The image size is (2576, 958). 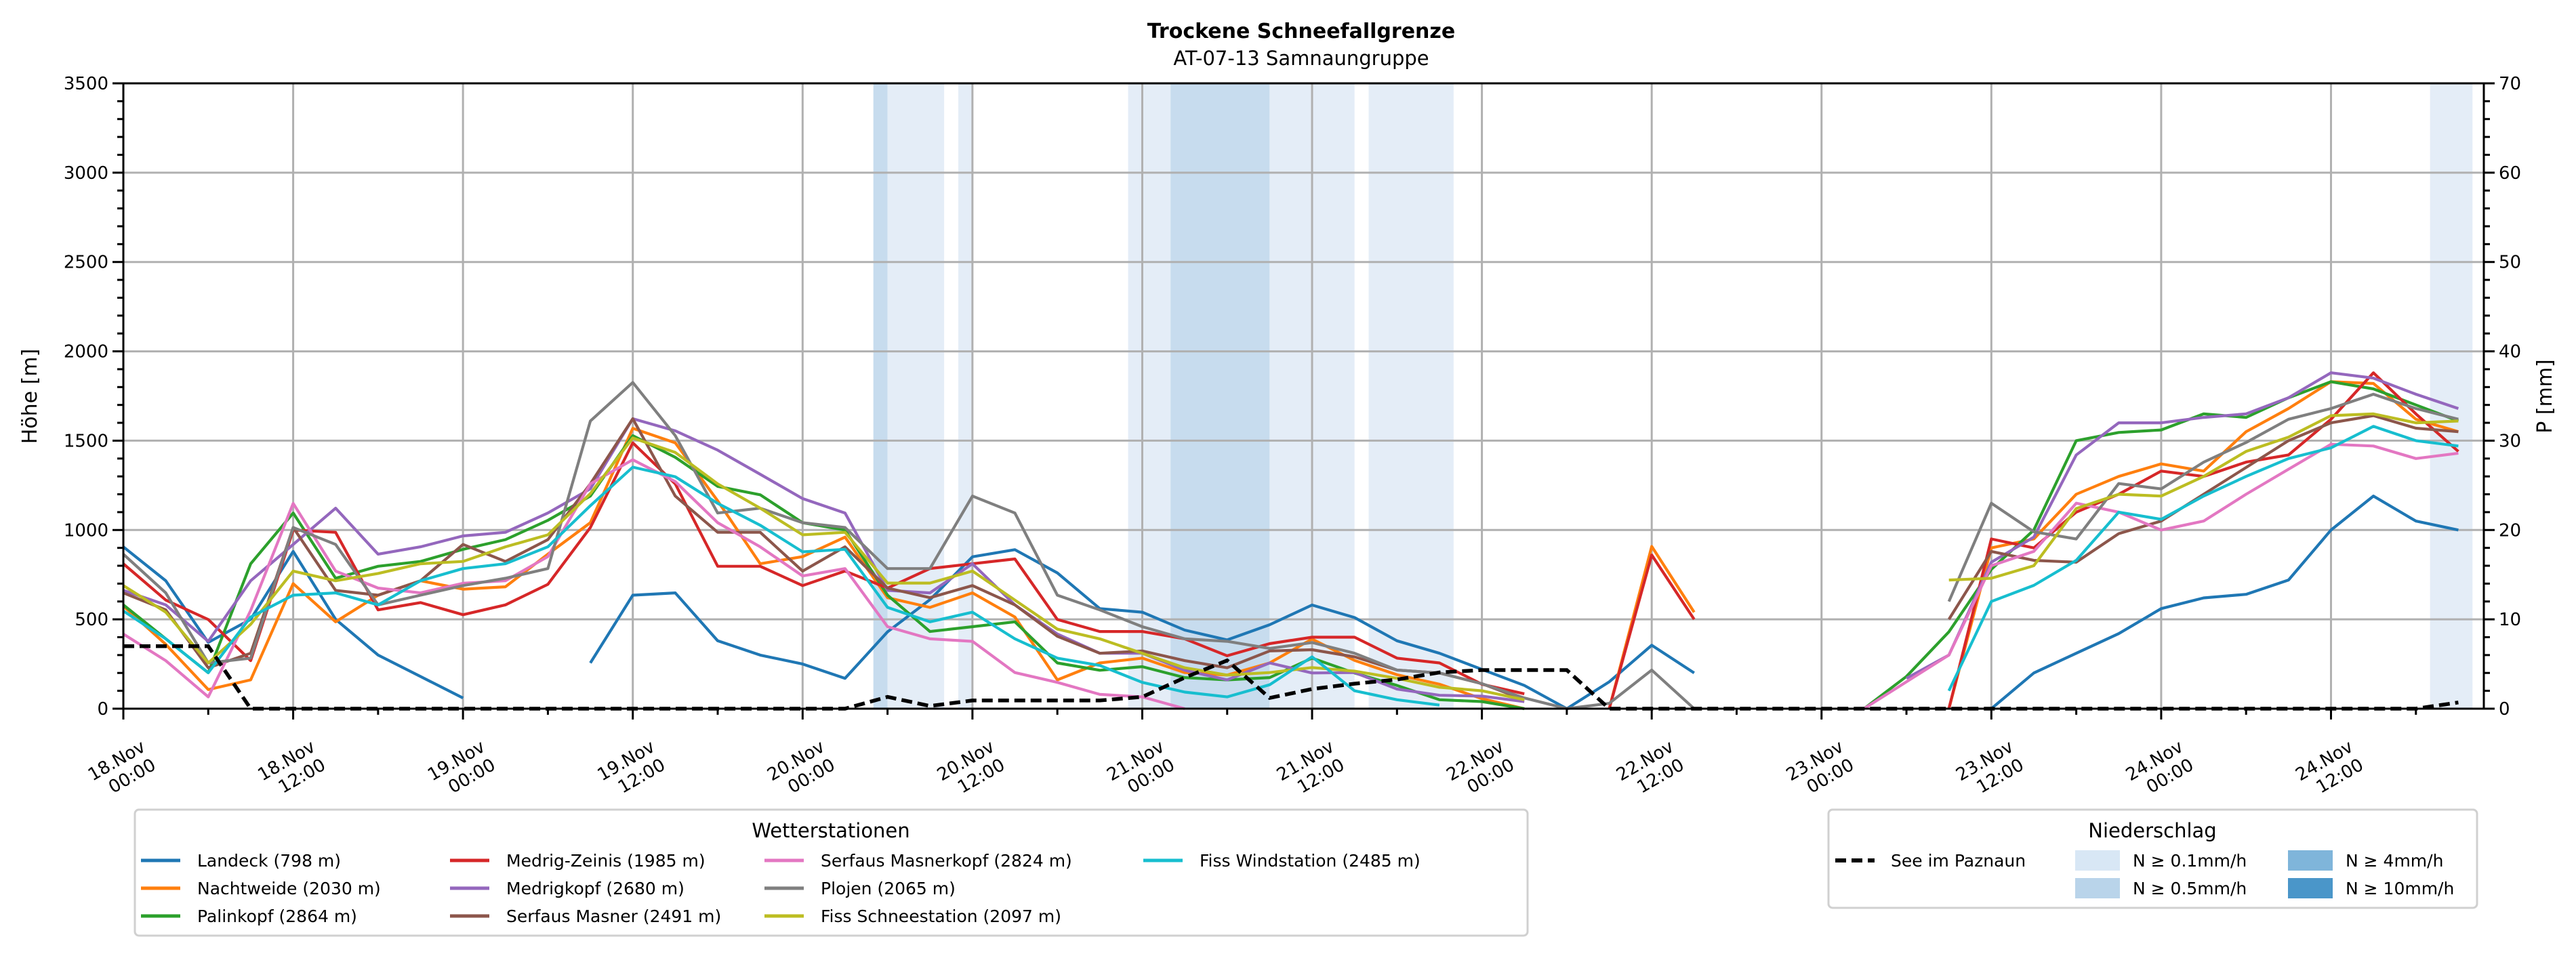 What do you see at coordinates (289, 888) in the screenshot?
I see `legend-label: Nachtweide (2030 m)` at bounding box center [289, 888].